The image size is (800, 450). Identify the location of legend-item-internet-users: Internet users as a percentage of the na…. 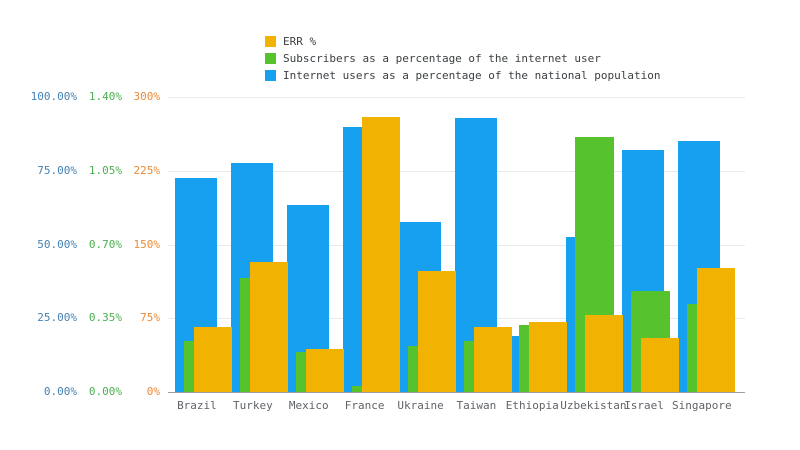
(463, 75).